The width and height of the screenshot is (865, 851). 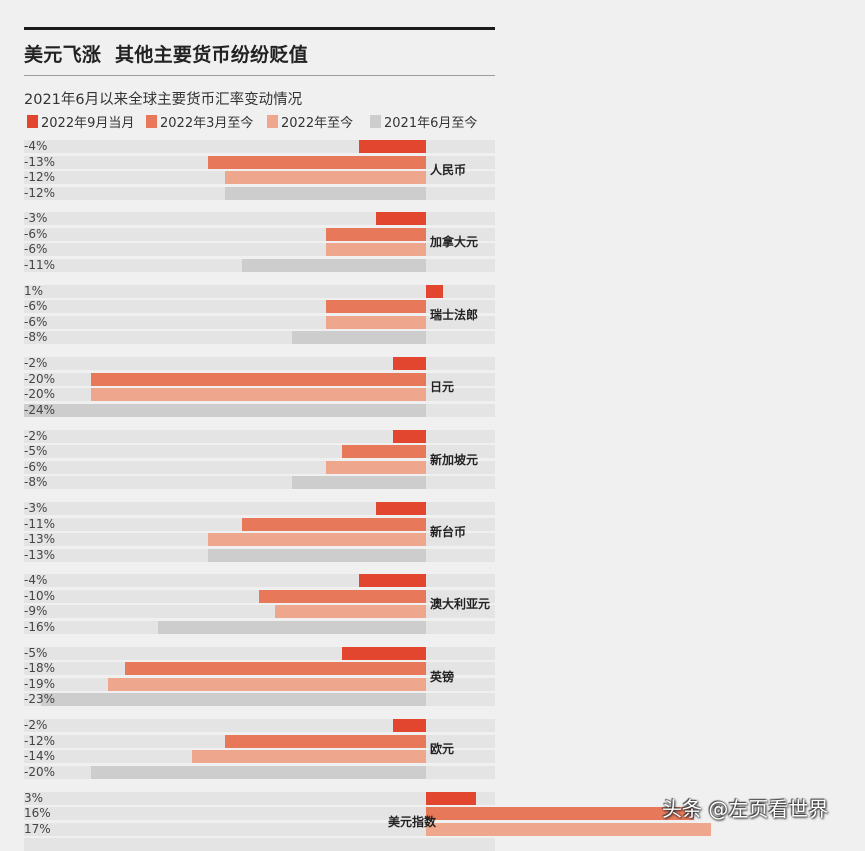 I want to click on legend-label: 2022年至今, so click(x=317, y=123).